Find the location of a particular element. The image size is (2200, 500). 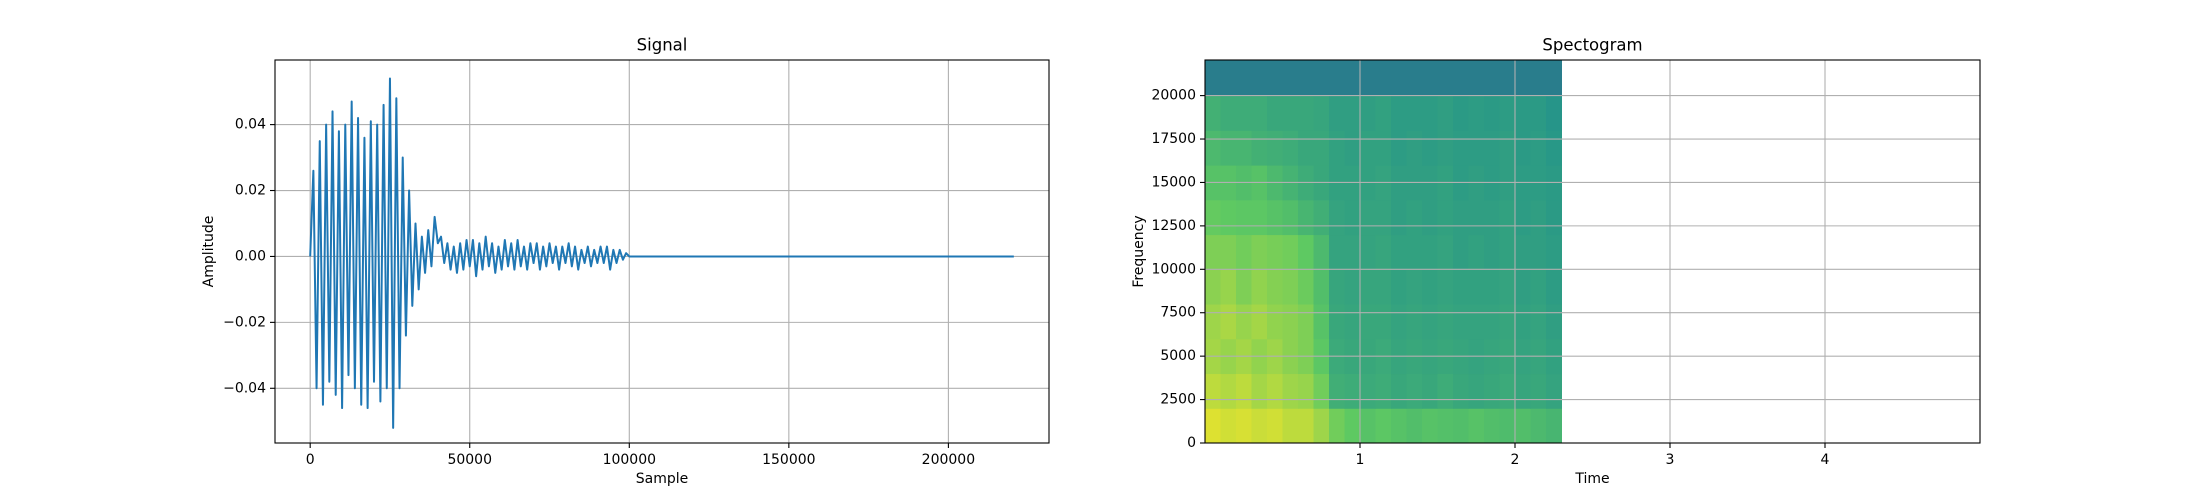

y-tick-label: −0.02 is located at coordinates (244, 322).